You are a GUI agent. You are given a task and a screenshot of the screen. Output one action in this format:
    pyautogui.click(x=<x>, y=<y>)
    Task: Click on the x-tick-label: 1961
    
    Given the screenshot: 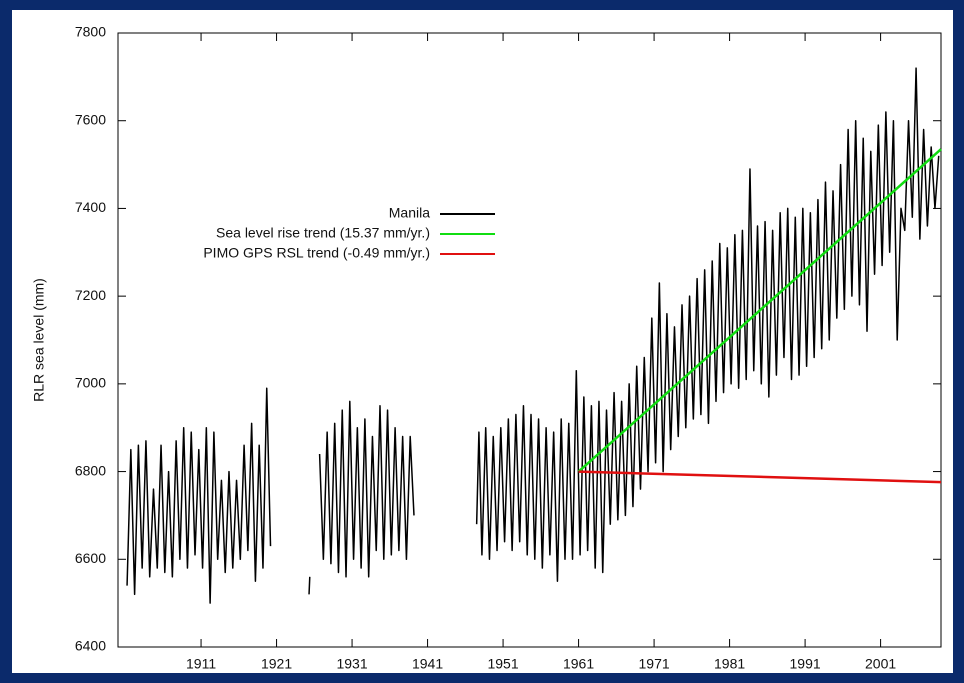 What is the action you would take?
    pyautogui.click(x=578, y=664)
    